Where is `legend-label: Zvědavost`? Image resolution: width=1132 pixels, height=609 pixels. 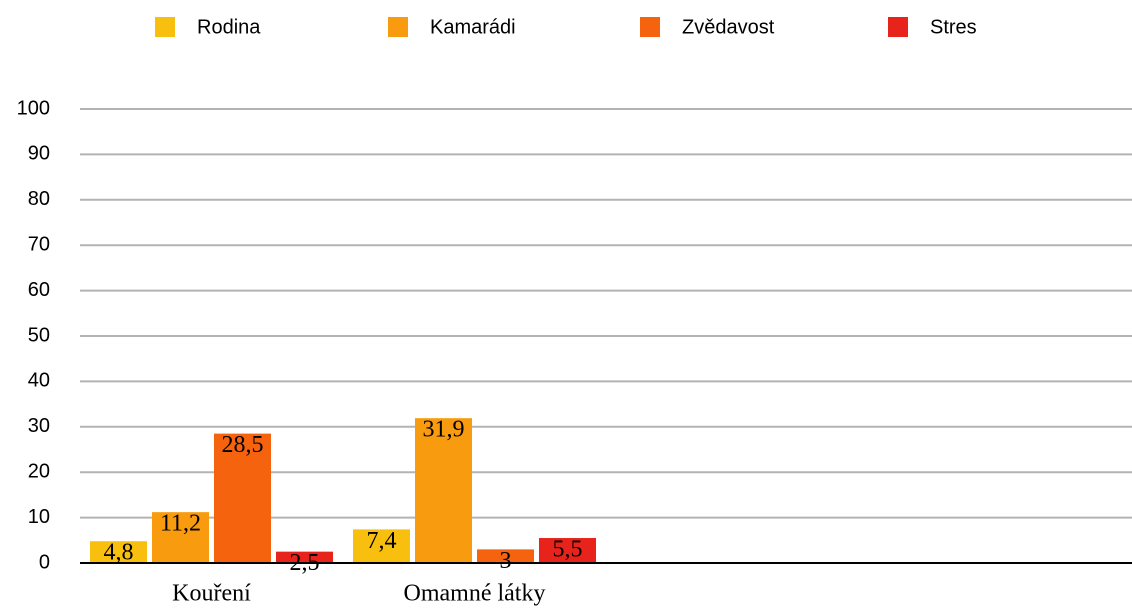 legend-label: Zvědavost is located at coordinates (728, 27).